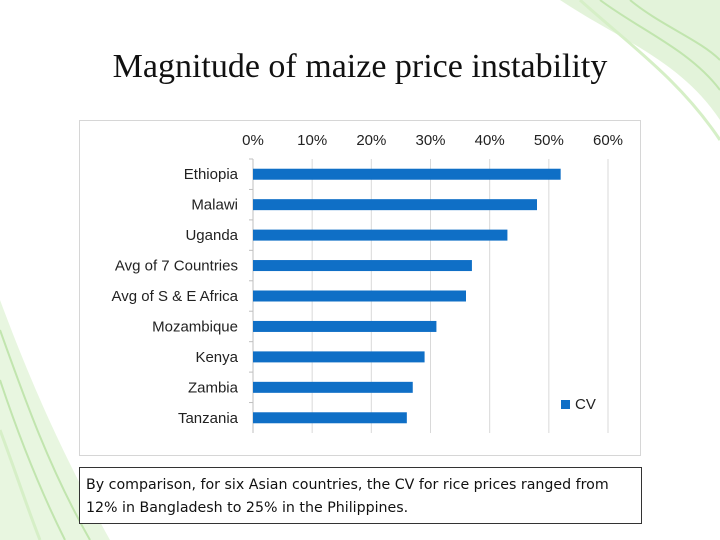 The height and width of the screenshot is (540, 720). I want to click on legend-swatch, so click(565, 404).